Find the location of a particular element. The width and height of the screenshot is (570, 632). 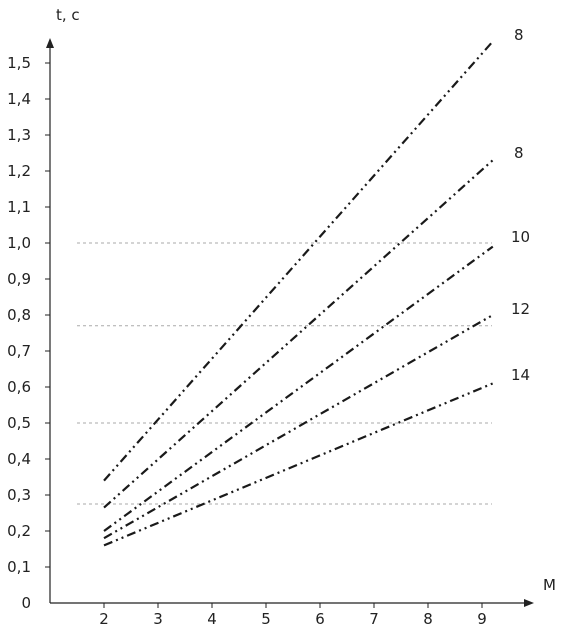

series-label-5: 14 is located at coordinates (520, 375).